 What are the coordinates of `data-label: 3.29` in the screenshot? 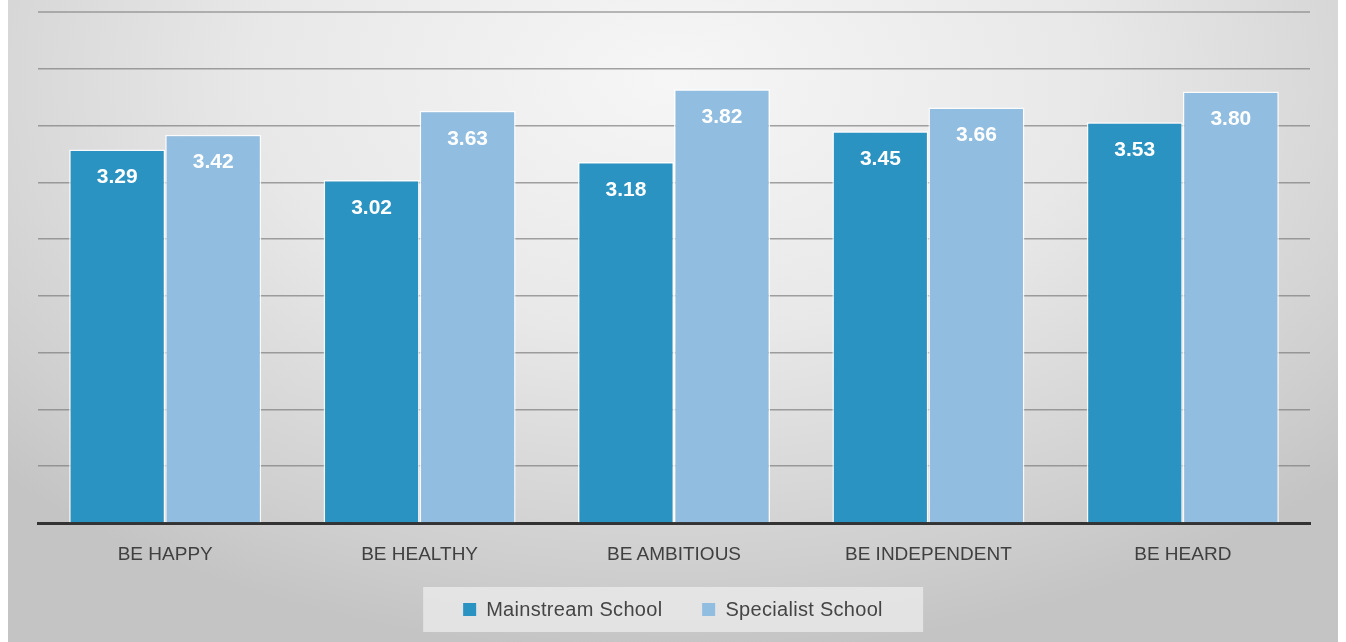 It's located at (117, 176).